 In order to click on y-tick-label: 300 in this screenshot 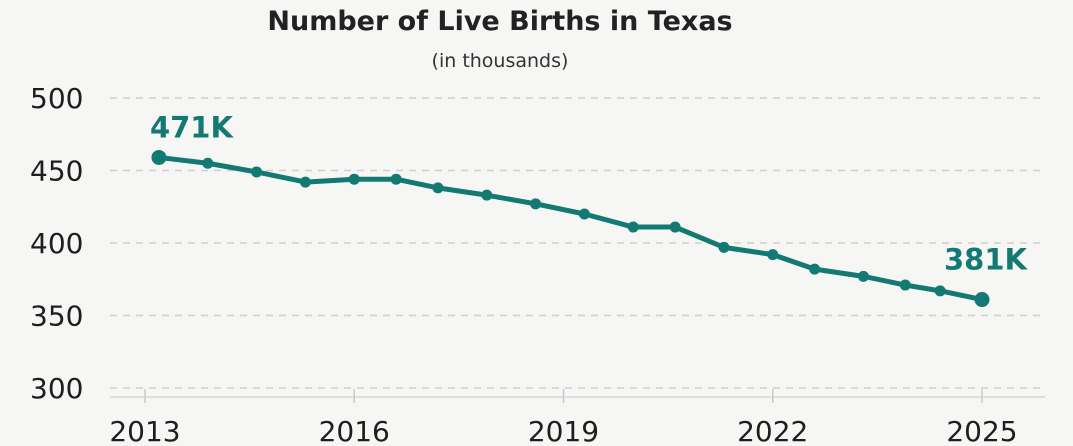, I will do `click(56, 388)`.